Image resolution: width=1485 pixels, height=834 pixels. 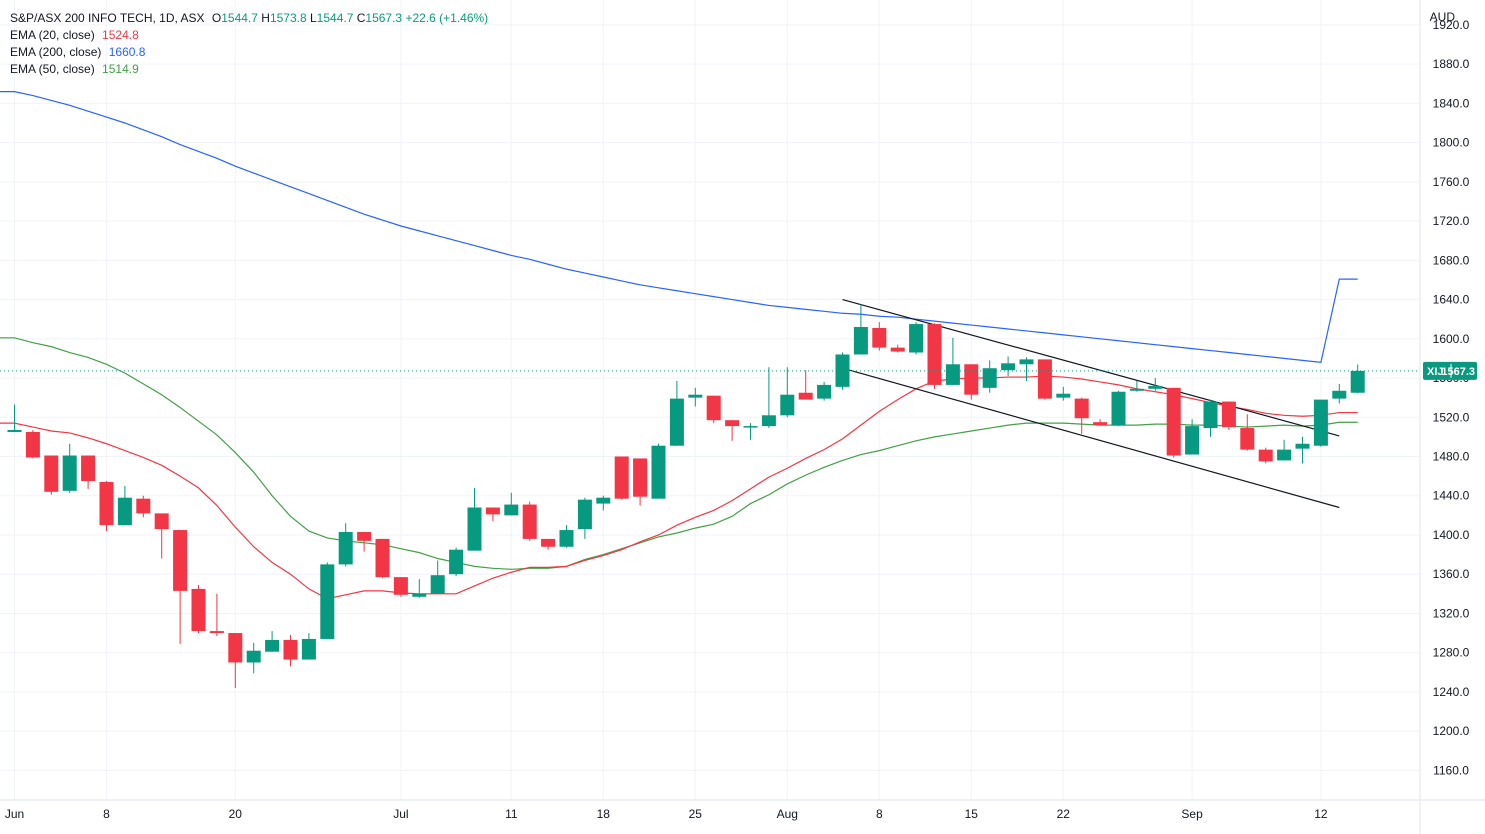 I want to click on channel-trendline, so click(x=1091, y=367).